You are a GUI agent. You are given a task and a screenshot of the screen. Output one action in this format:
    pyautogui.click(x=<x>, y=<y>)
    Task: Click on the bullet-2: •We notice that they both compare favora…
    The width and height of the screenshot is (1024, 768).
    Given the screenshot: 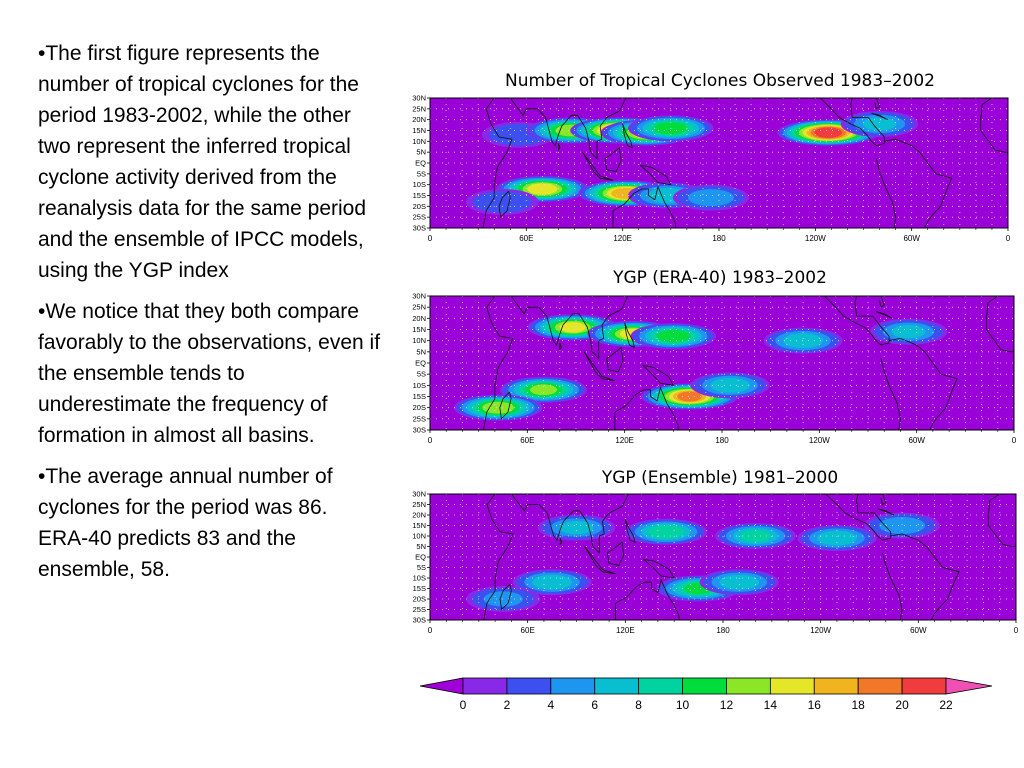 What is the action you would take?
    pyautogui.click(x=209, y=373)
    